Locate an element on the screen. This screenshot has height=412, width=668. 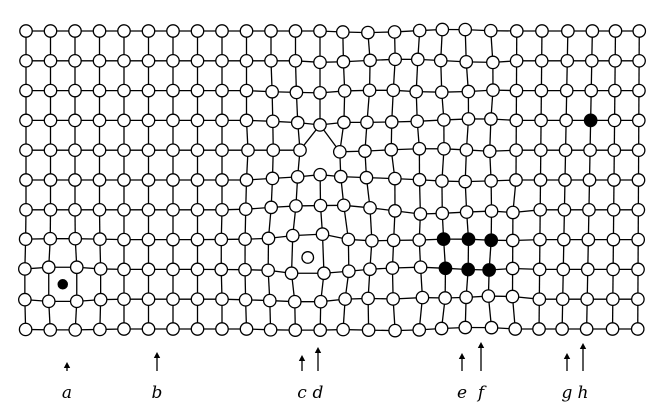
label-b: b is located at coordinates (157, 393).